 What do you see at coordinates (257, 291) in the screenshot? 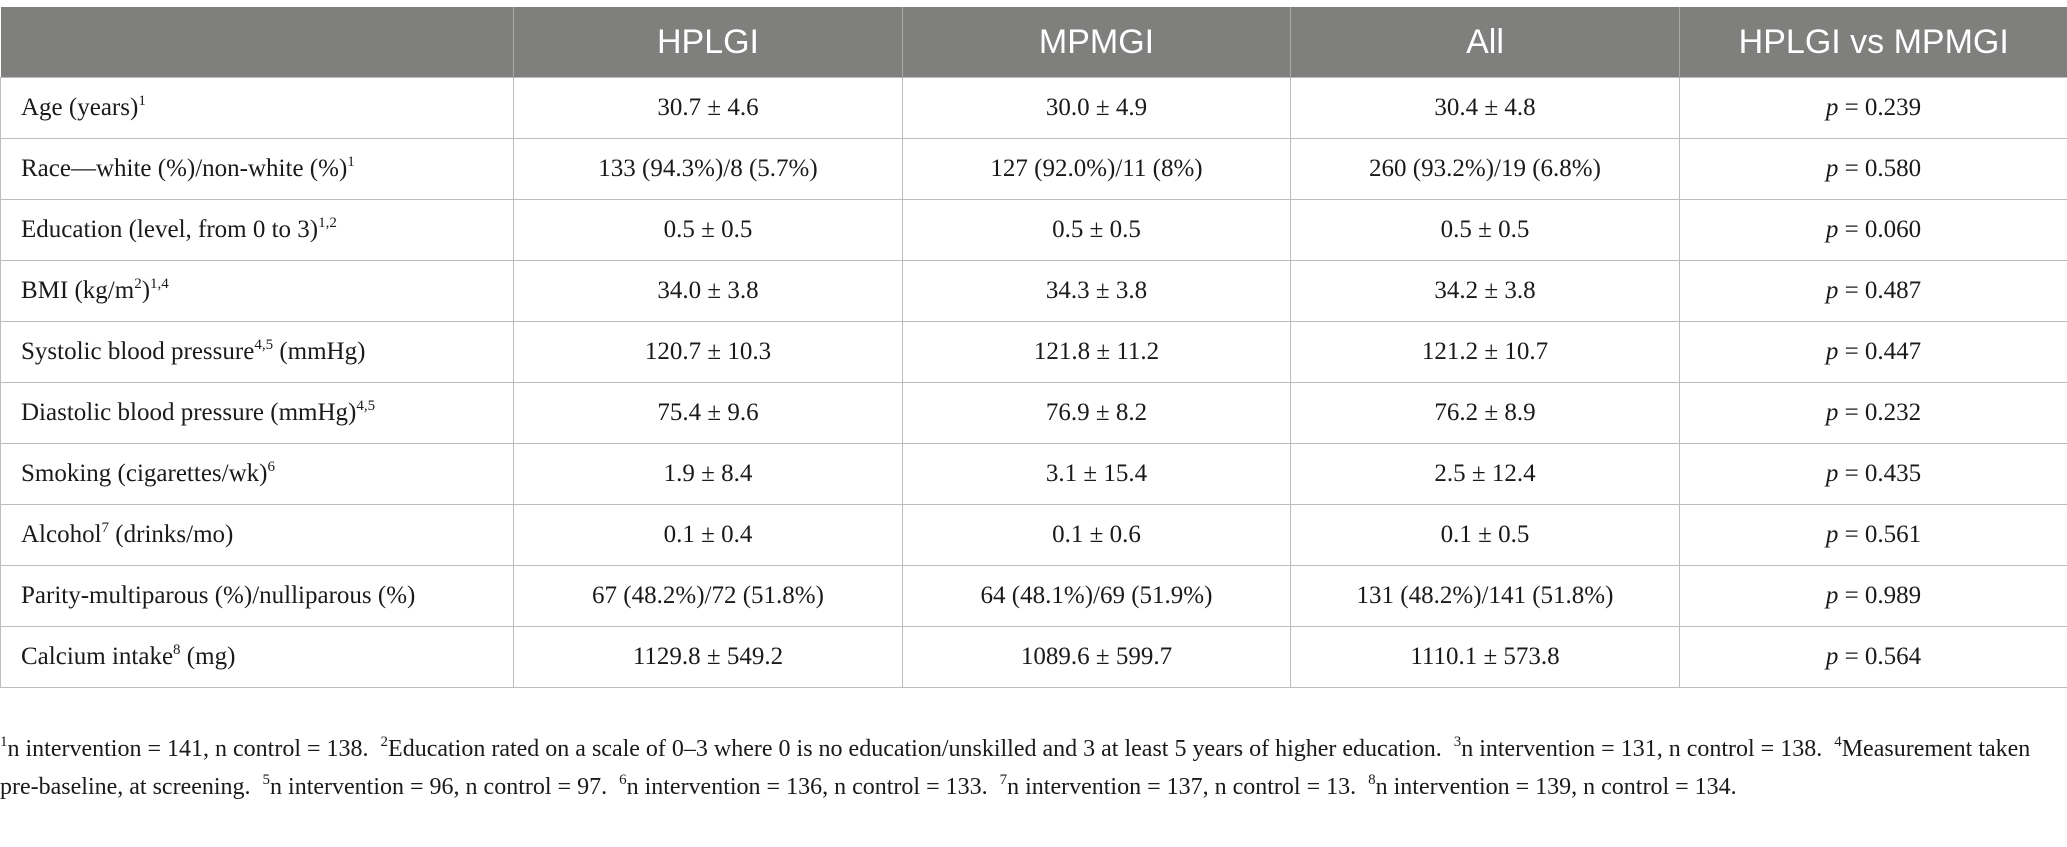
I see `row-label: BMI (kg/m2)1,4` at bounding box center [257, 291].